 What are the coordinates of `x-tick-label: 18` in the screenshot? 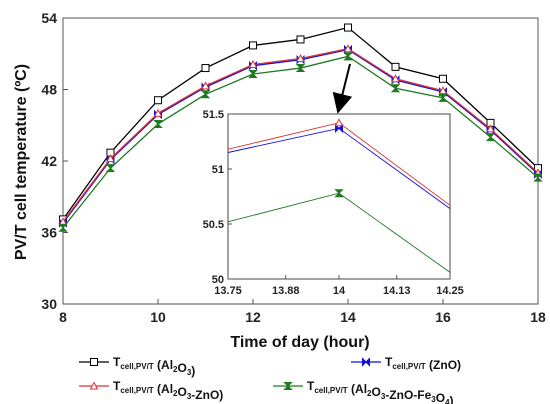 It's located at (538, 317).